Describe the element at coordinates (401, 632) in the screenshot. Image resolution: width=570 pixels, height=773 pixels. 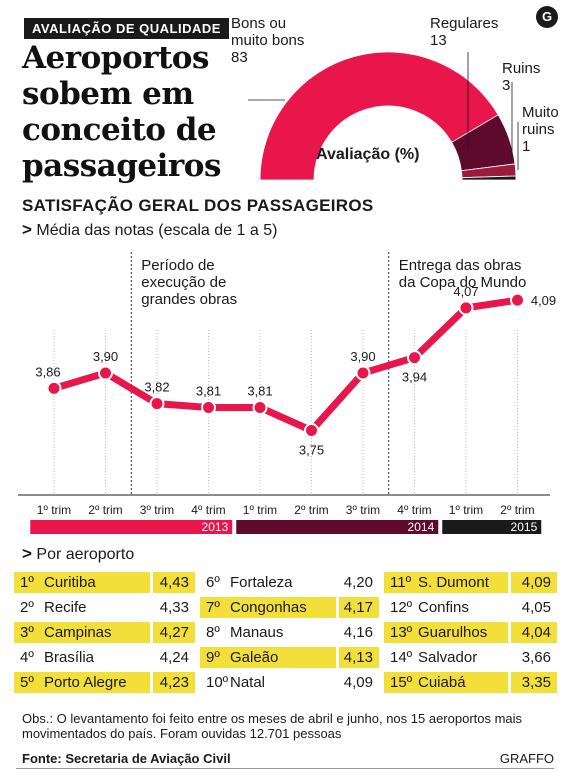
I see `ranking-position: 13º` at that location.